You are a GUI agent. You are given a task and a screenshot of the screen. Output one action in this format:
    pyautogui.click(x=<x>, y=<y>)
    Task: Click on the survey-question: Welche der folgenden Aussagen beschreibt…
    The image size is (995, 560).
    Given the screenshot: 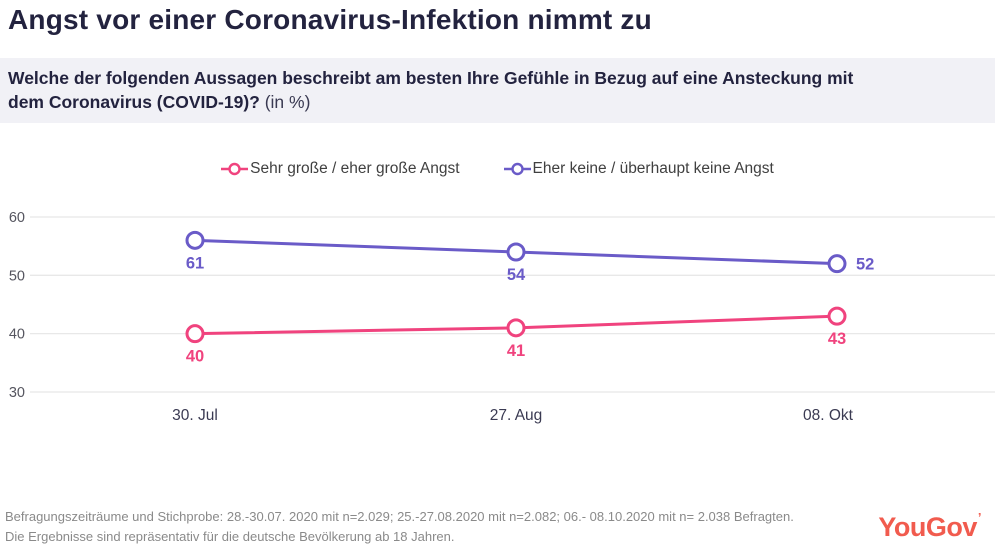 What is the action you would take?
    pyautogui.click(x=450, y=86)
    